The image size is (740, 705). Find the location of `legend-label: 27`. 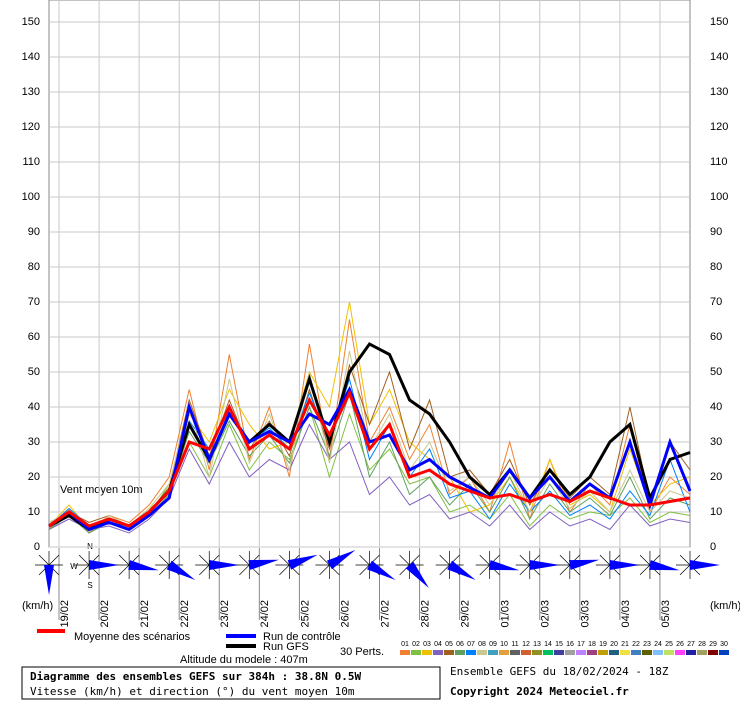

legend-label: 27 is located at coordinates (691, 644).